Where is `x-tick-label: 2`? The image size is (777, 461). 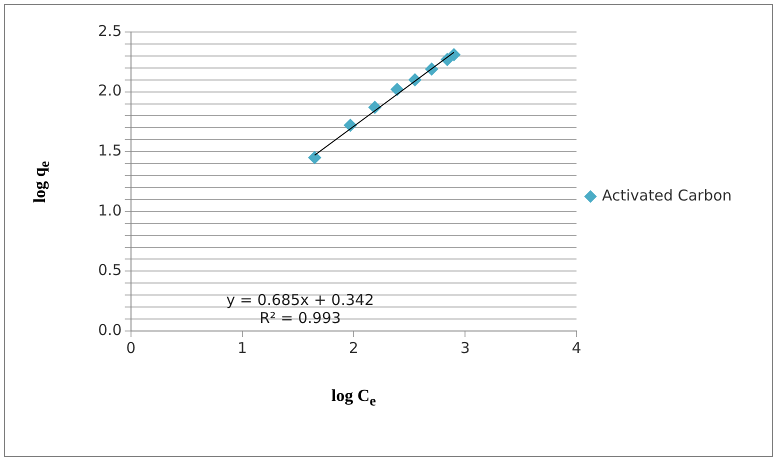 x-tick-label: 2 is located at coordinates (353, 347).